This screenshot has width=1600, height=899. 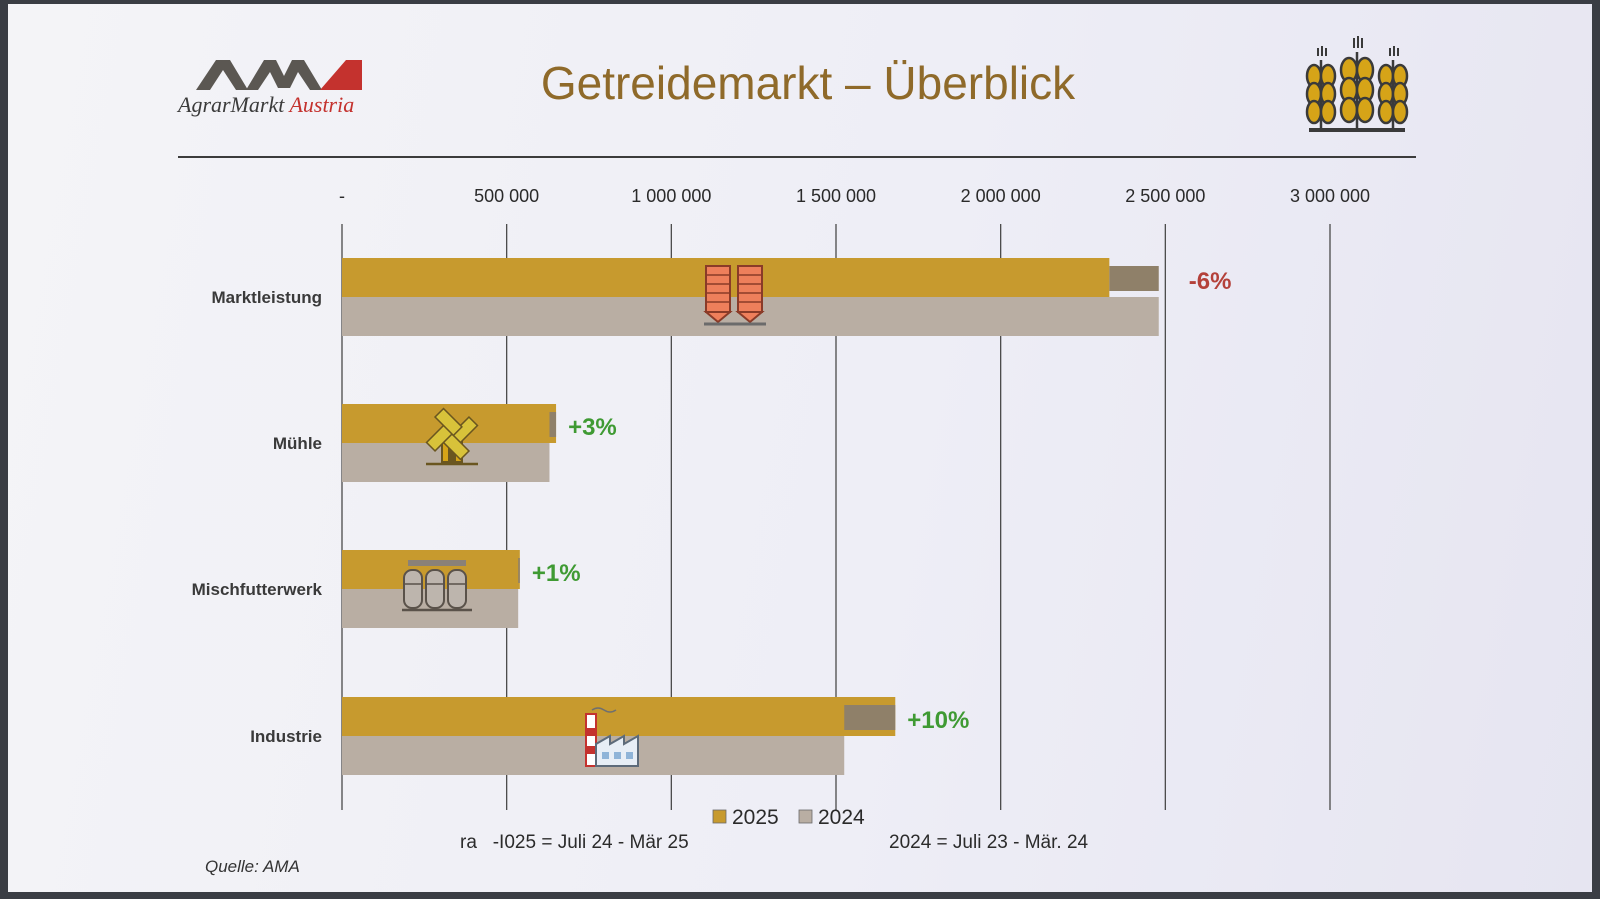 I want to click on factory-icon, so click(x=612, y=737).